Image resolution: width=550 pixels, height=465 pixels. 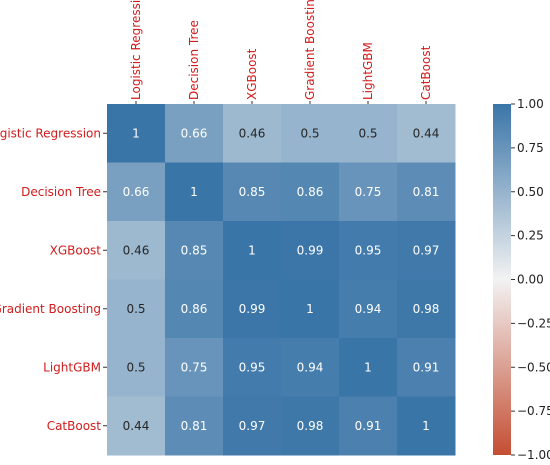 I want to click on column-label: Gradient Boosting, so click(x=310, y=50).